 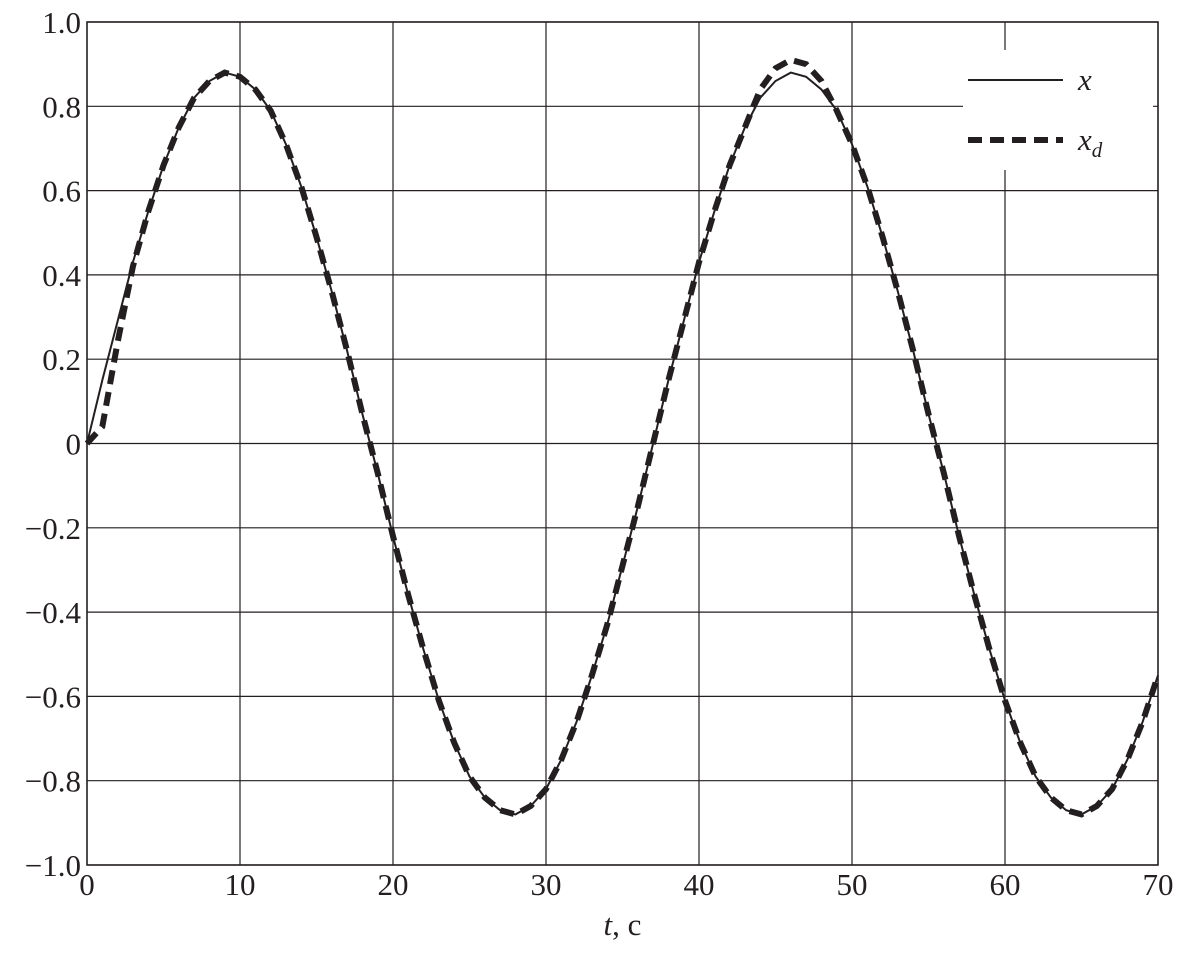 What do you see at coordinates (53, 696) in the screenshot?
I see `y-tick-label: −0.6` at bounding box center [53, 696].